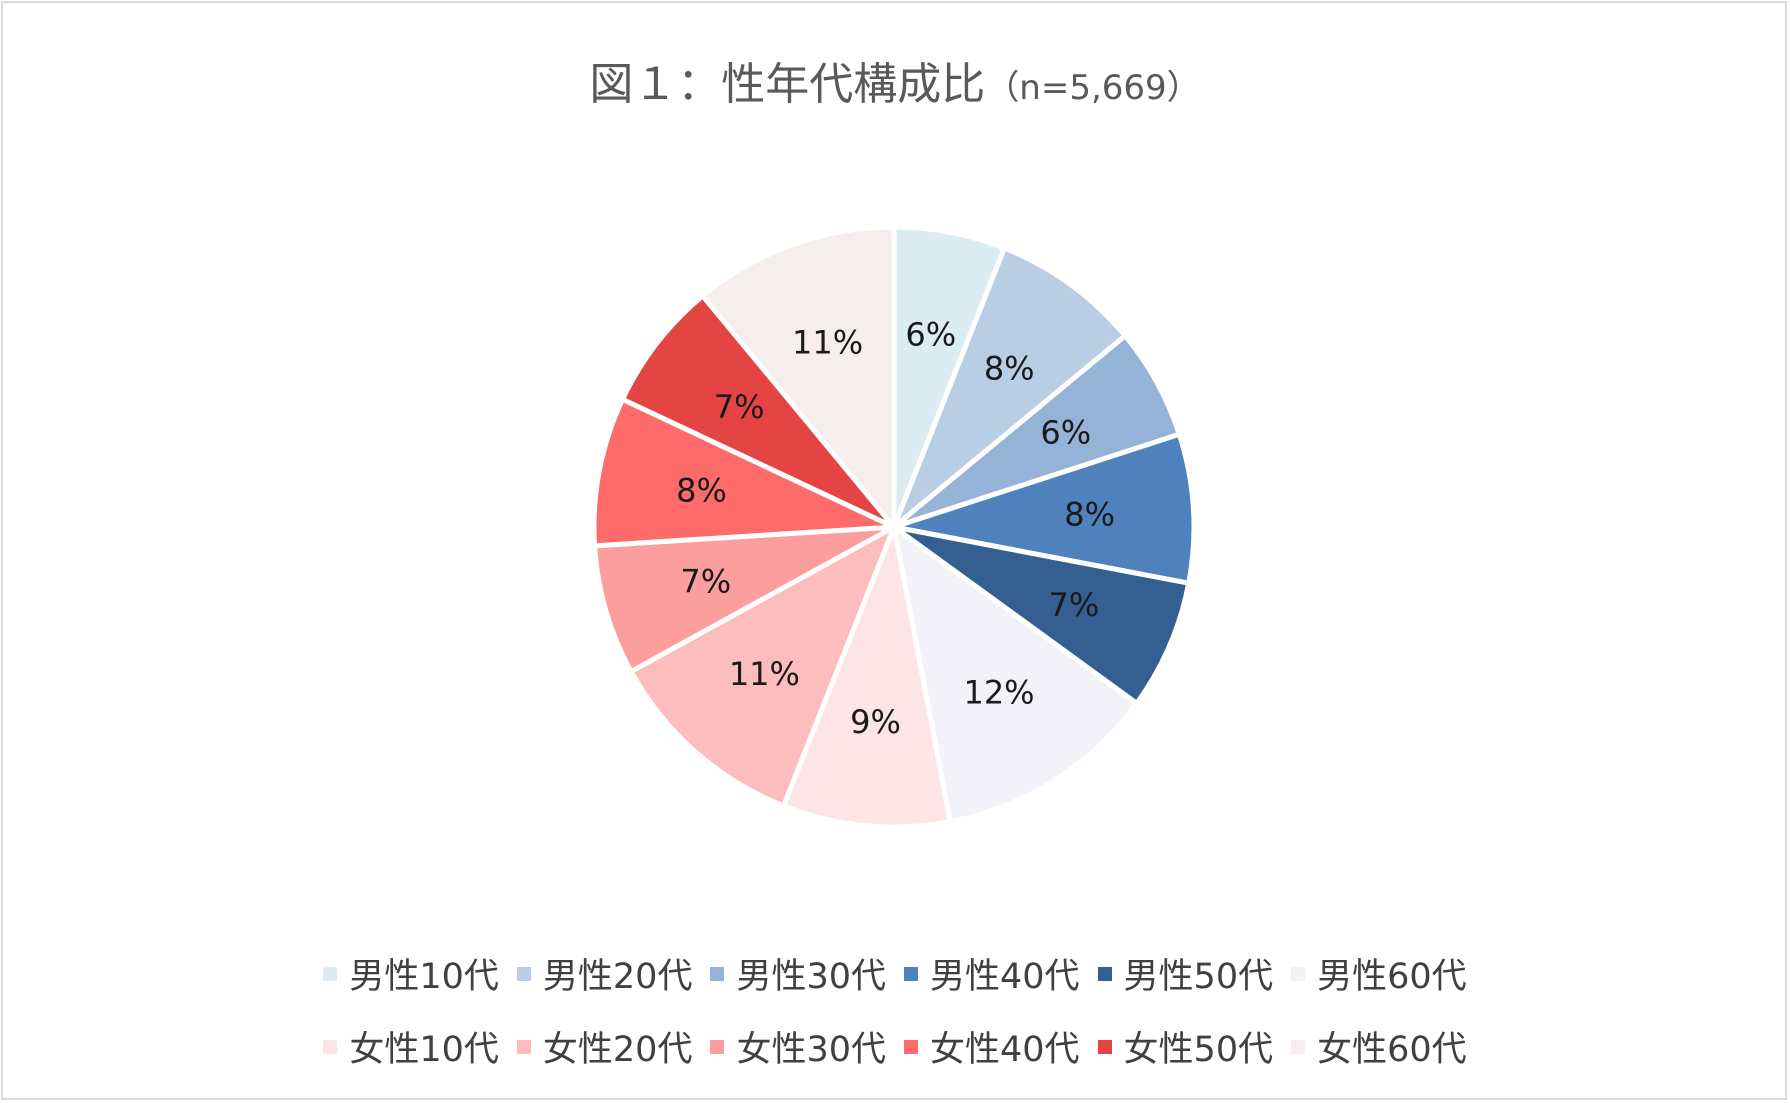 The height and width of the screenshot is (1103, 1790). Describe the element at coordinates (811, 977) in the screenshot. I see `legend-label: 男性30代` at that location.